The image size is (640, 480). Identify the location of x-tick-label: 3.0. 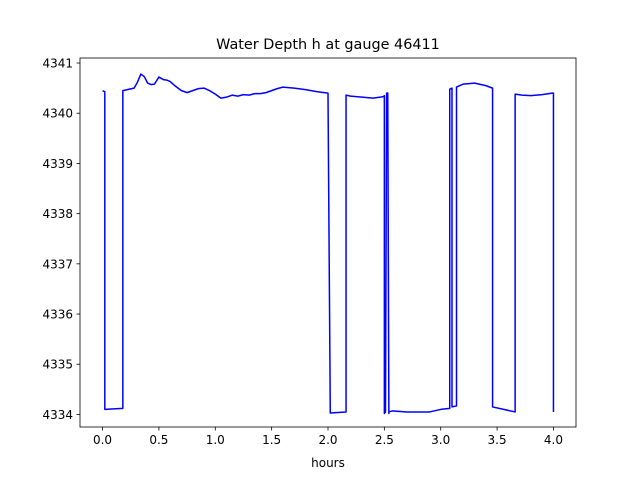
(440, 440).